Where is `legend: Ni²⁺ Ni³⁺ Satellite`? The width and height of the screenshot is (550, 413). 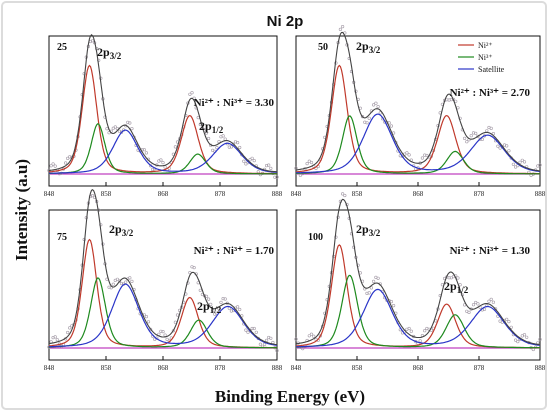 legend: Ni²⁺ Ni³⁺ Satellite is located at coordinates (481, 57).